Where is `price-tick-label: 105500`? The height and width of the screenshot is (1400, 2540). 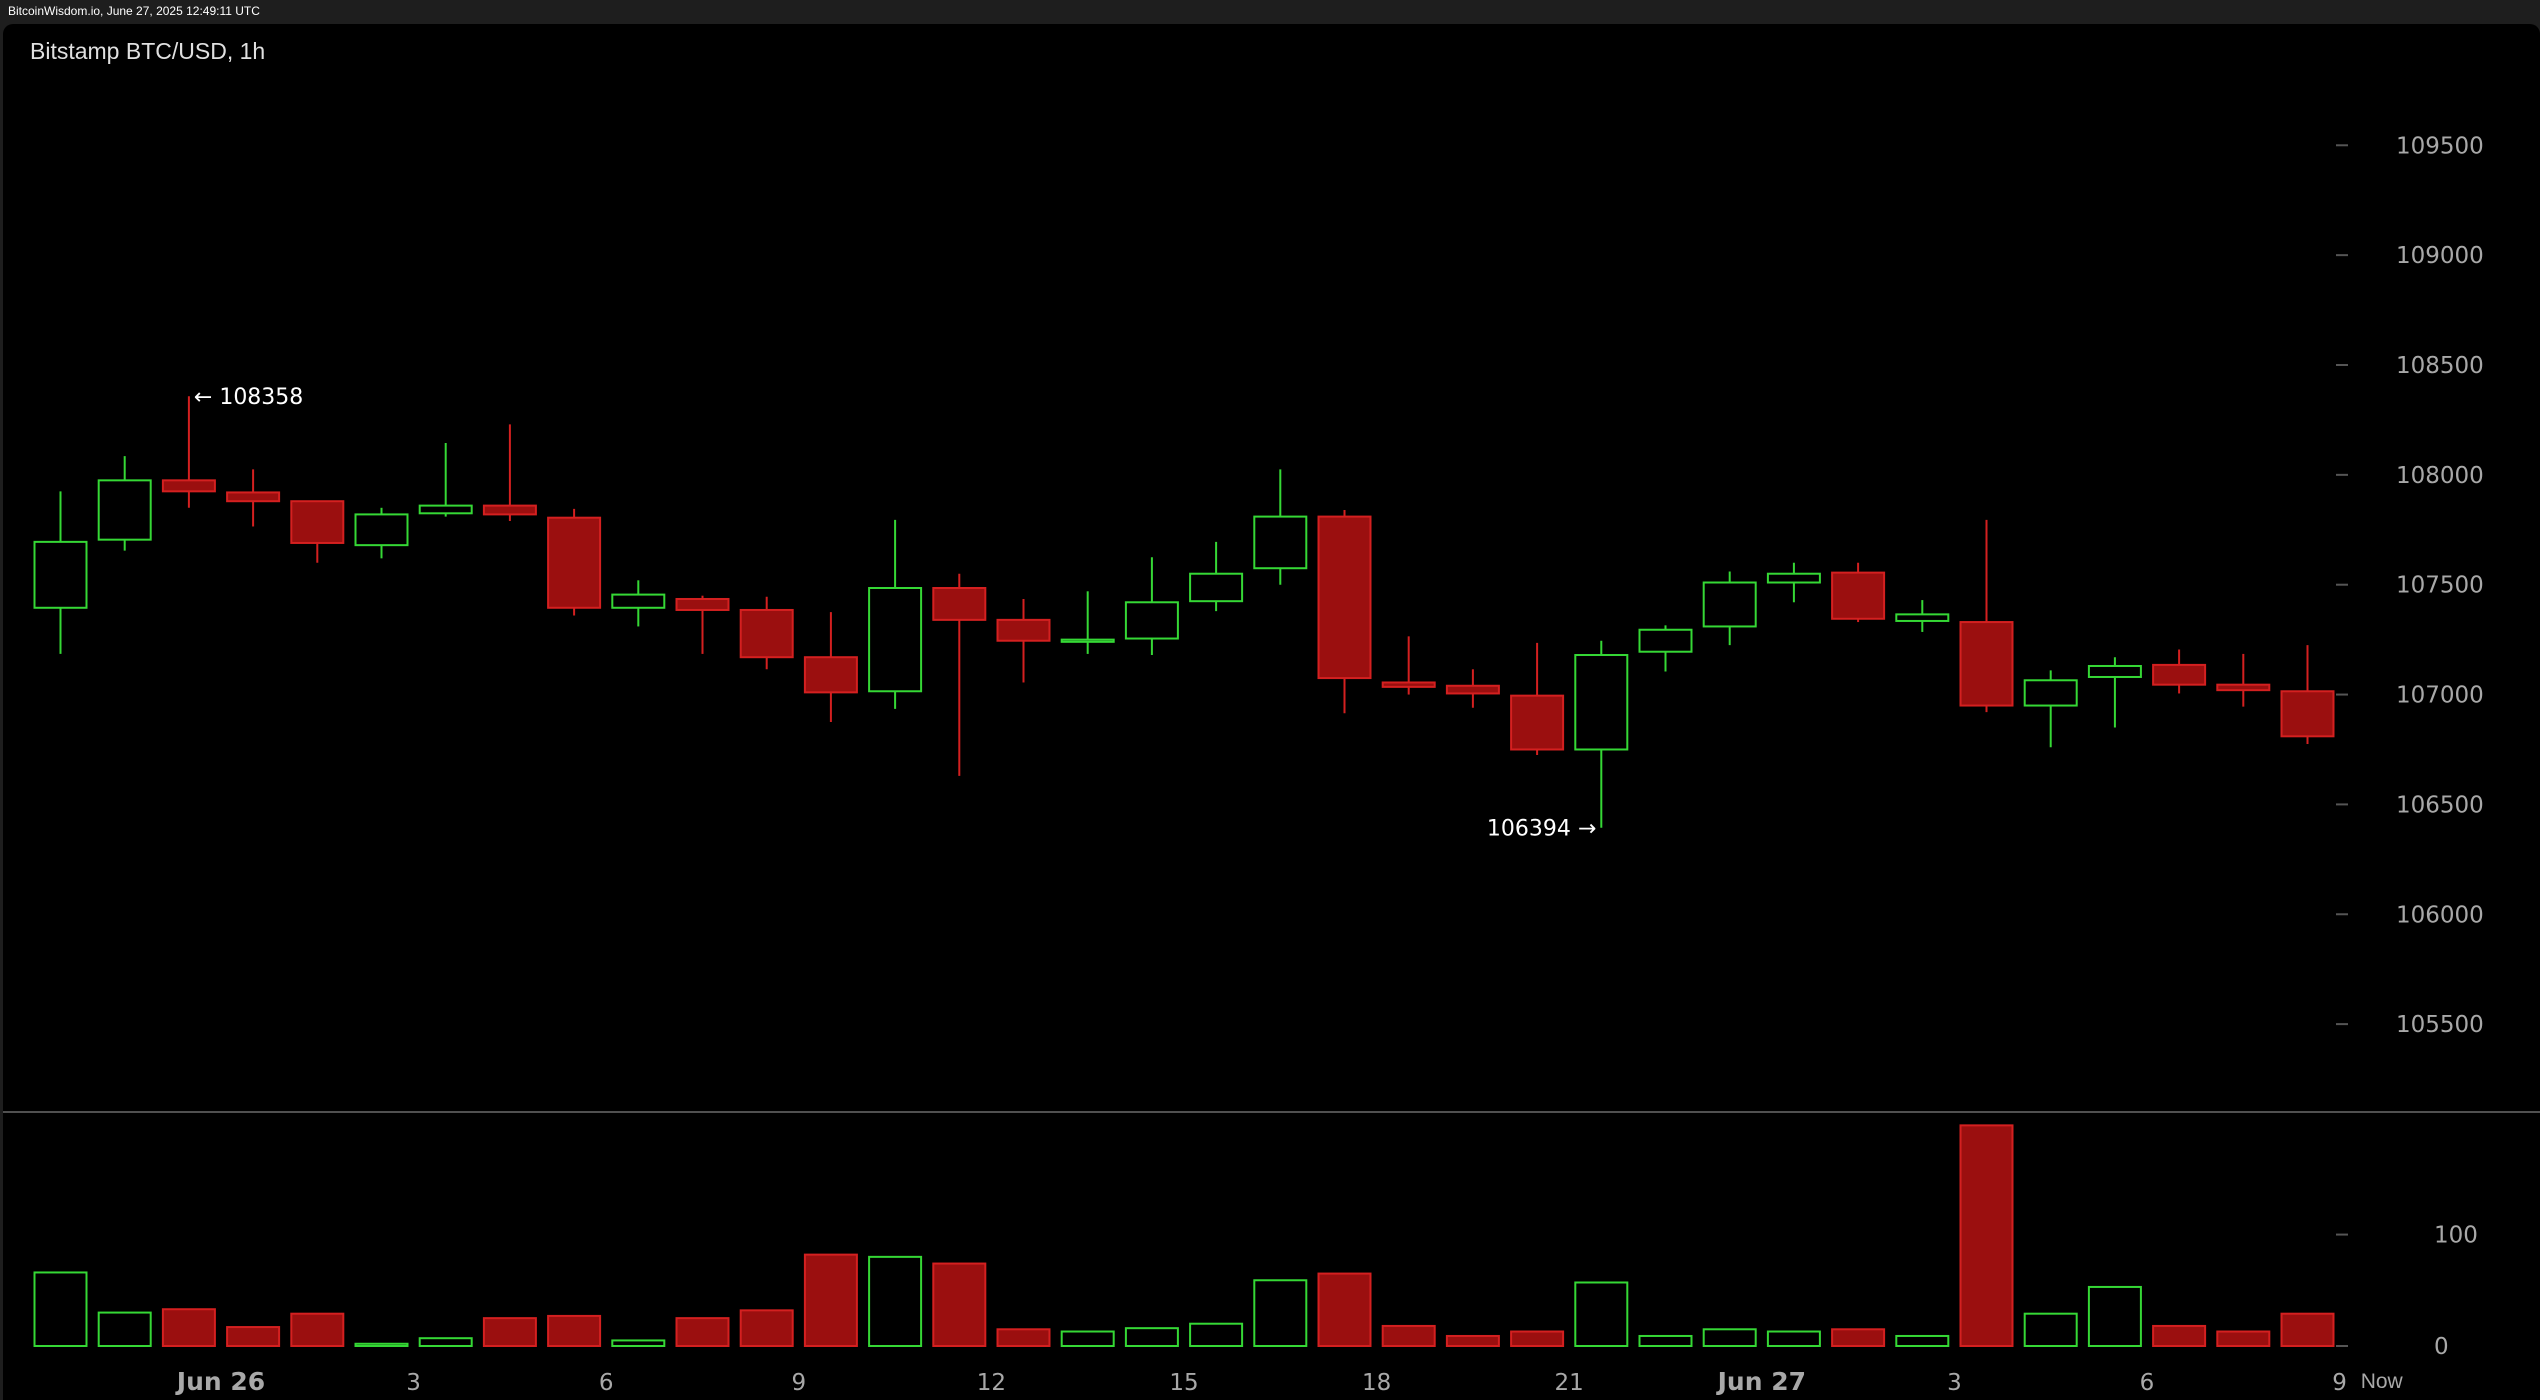
price-tick-label: 105500 is located at coordinates (2440, 1025).